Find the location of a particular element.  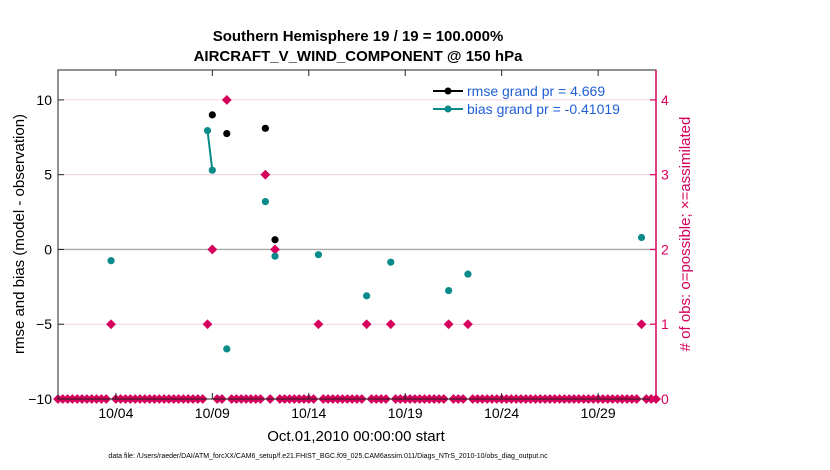

left-y-tick-label: 10 is located at coordinates (44, 100).